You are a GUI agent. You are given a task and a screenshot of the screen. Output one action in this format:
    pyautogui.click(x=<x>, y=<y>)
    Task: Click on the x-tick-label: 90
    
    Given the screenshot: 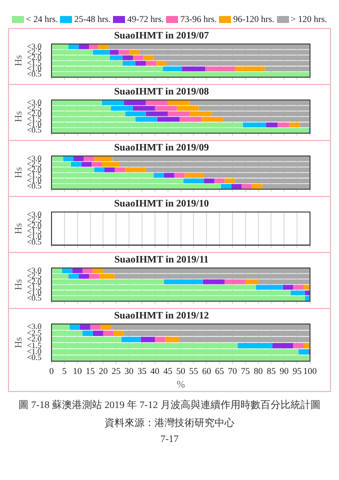 What is the action you would take?
    pyautogui.click(x=285, y=371)
    